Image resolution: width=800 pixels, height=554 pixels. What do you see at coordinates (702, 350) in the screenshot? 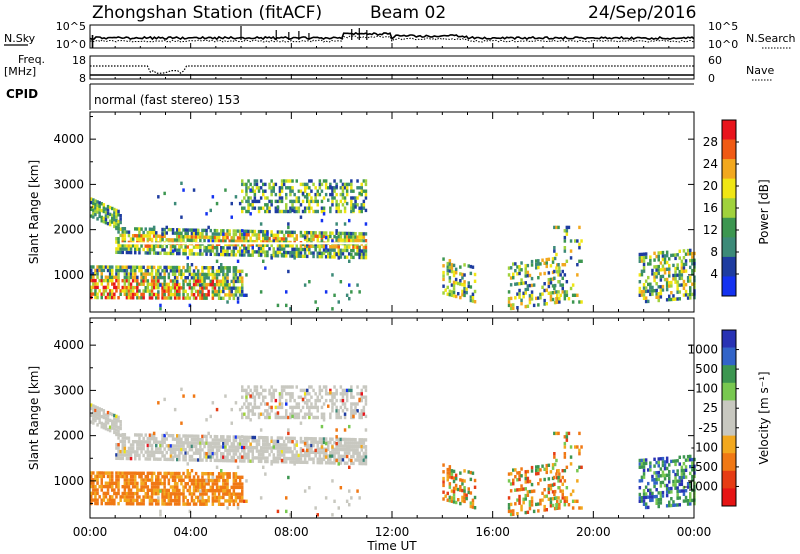
I see `colorbar-tick-label: 1000` at bounding box center [702, 350].